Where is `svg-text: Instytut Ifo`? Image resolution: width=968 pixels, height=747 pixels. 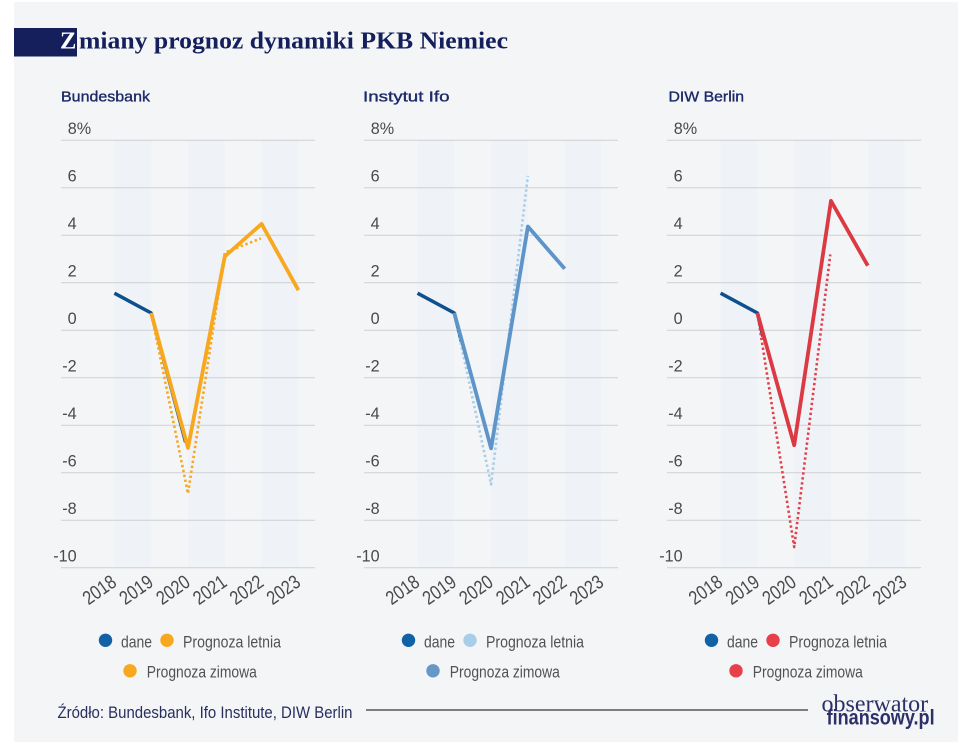 svg-text: Instytut Ifo is located at coordinates (406, 98).